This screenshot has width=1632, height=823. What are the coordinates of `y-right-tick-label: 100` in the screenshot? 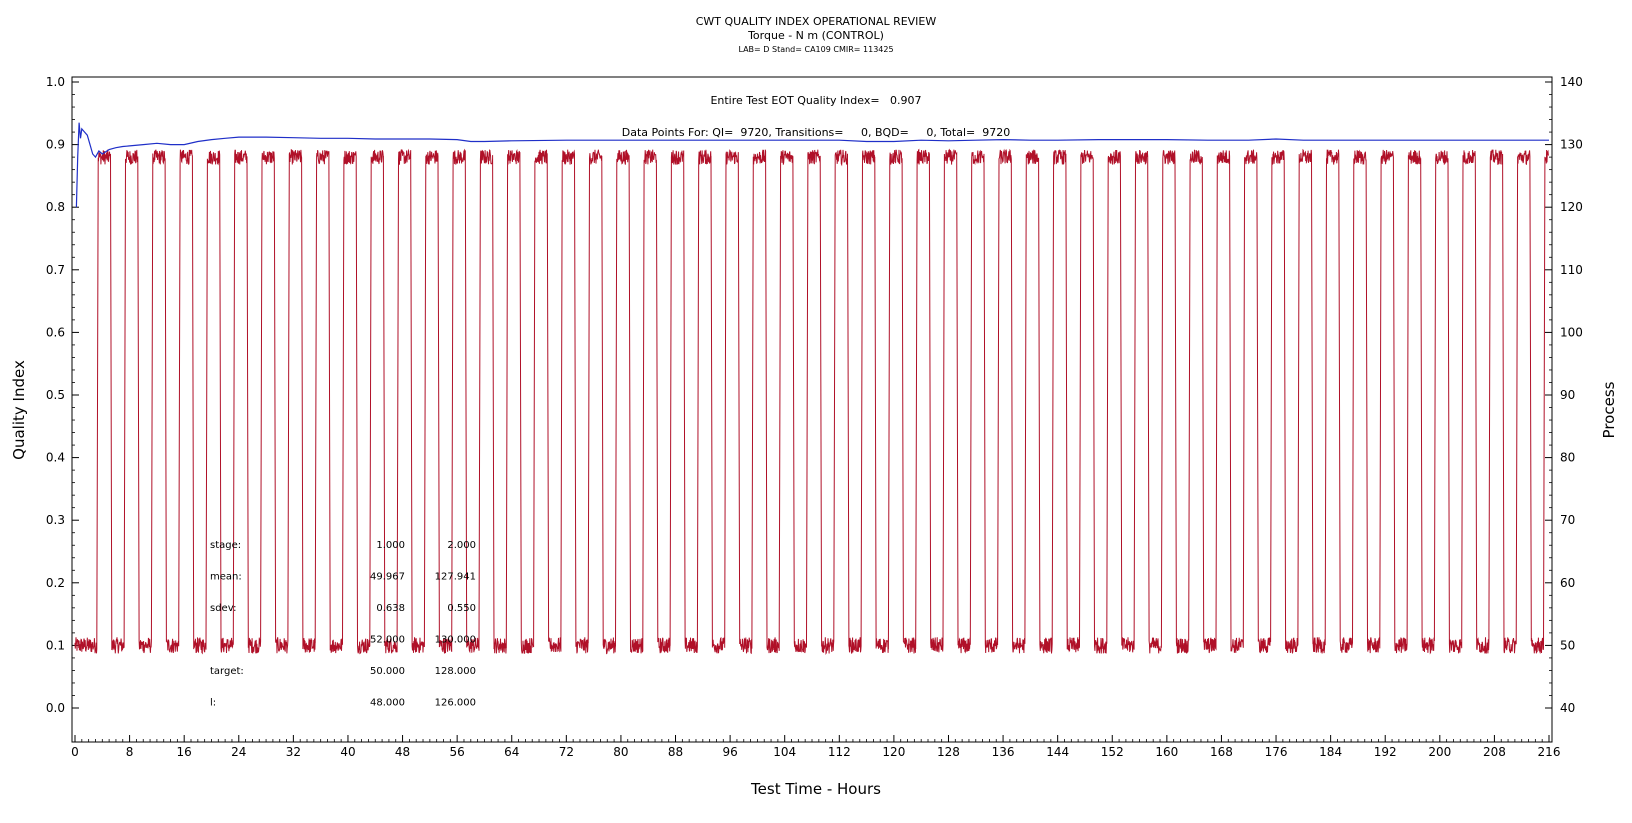 It's located at (1571, 332).